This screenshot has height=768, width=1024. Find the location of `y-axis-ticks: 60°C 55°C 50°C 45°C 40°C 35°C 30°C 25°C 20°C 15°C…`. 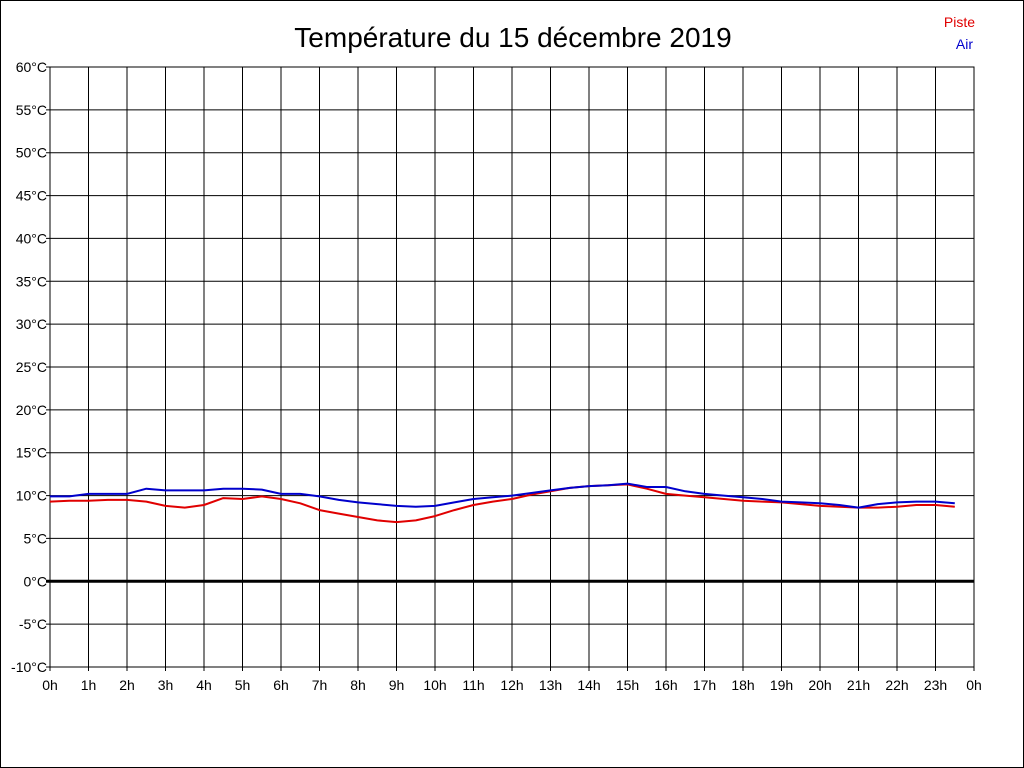

y-axis-ticks: 60°C 55°C 50°C 45°C 40°C 35°C 30°C 25°C 20°C 15°C… is located at coordinates (29, 367).